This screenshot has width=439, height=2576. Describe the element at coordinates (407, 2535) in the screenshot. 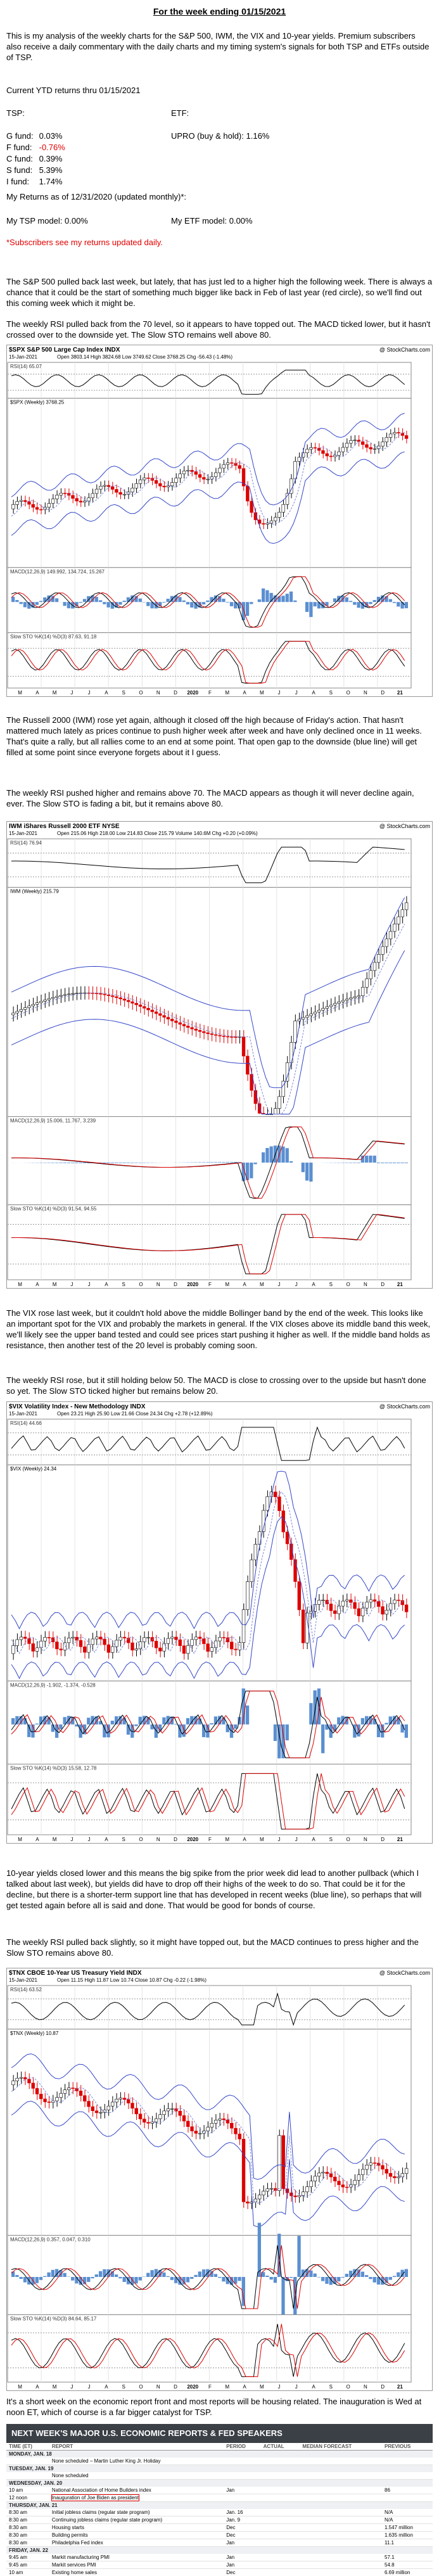

I see `cell-previous: 1.635 million` at that location.